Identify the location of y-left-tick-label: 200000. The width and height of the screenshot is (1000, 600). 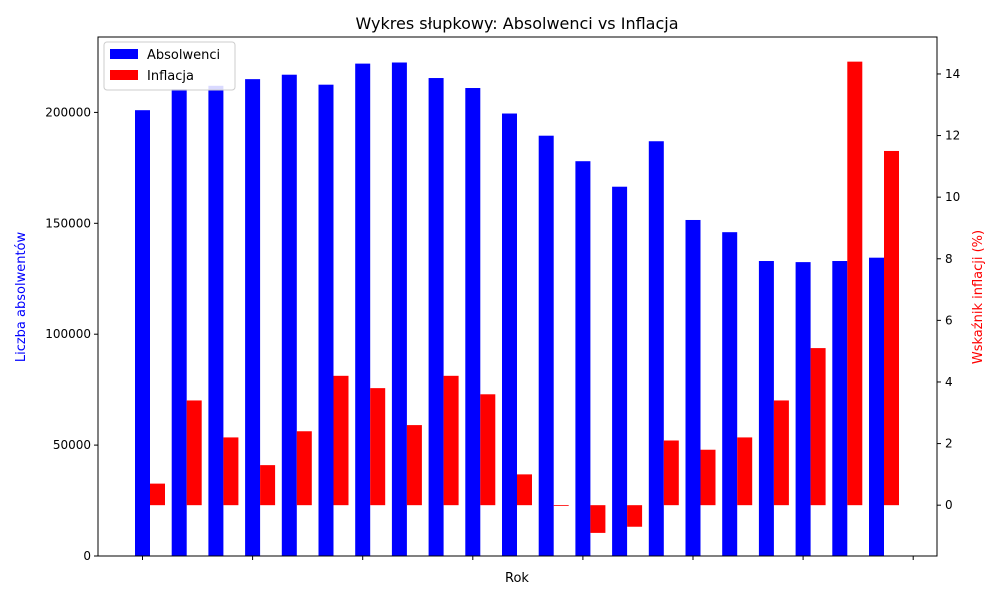
(68, 112).